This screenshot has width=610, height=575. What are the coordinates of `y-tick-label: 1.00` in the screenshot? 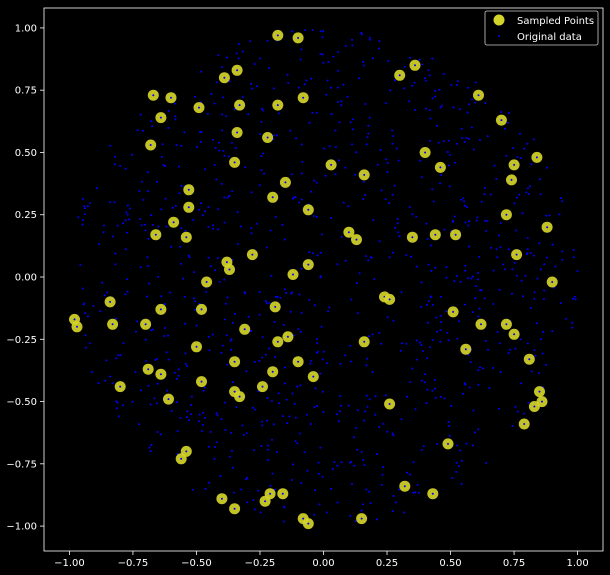 It's located at (26, 28).